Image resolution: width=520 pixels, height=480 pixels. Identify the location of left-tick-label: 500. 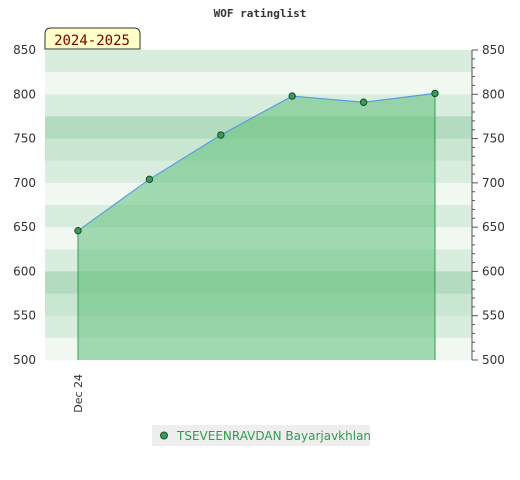
(24, 360).